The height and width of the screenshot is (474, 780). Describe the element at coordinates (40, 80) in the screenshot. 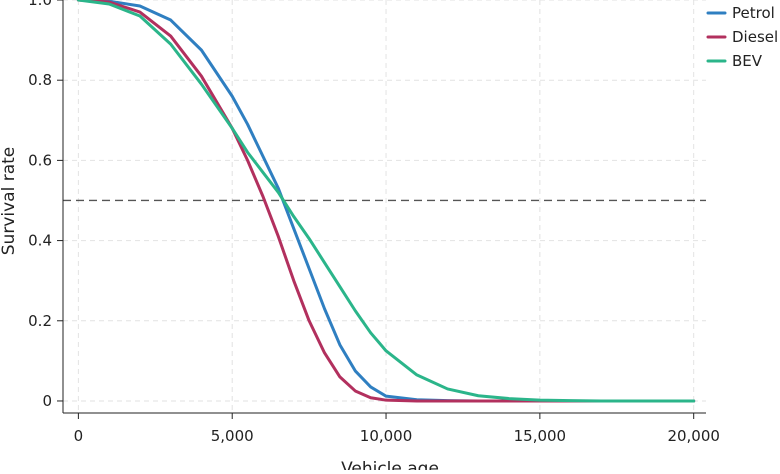

I see `y-tick-label: 0.8` at that location.